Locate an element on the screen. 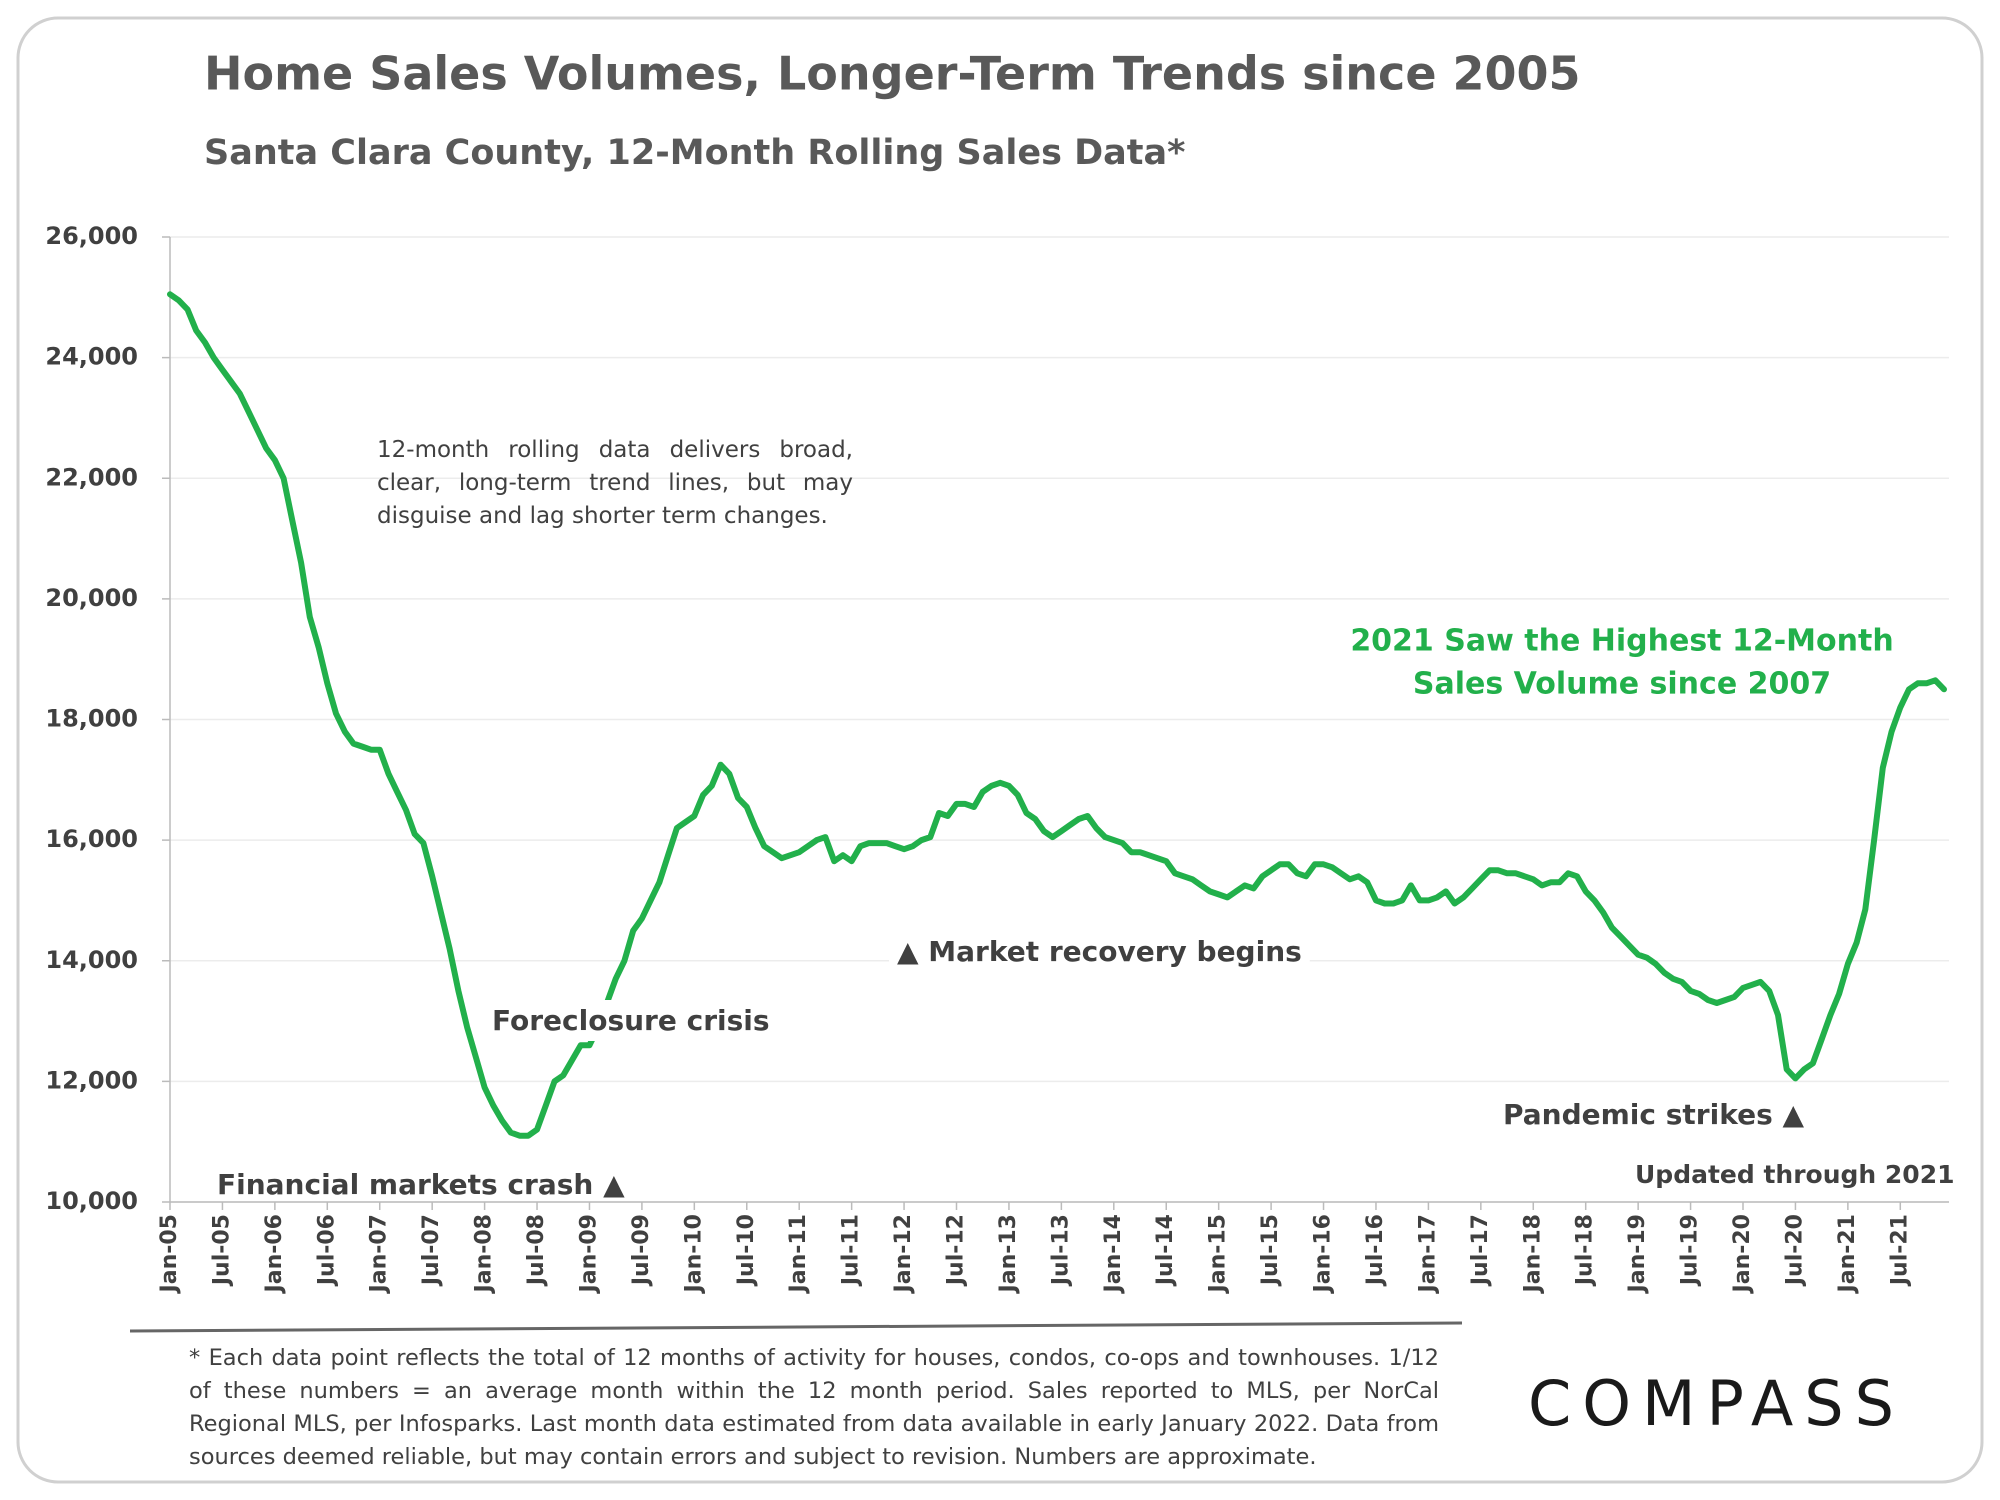  x-tick-label: Jan-21 is located at coordinates (1847, 1254).